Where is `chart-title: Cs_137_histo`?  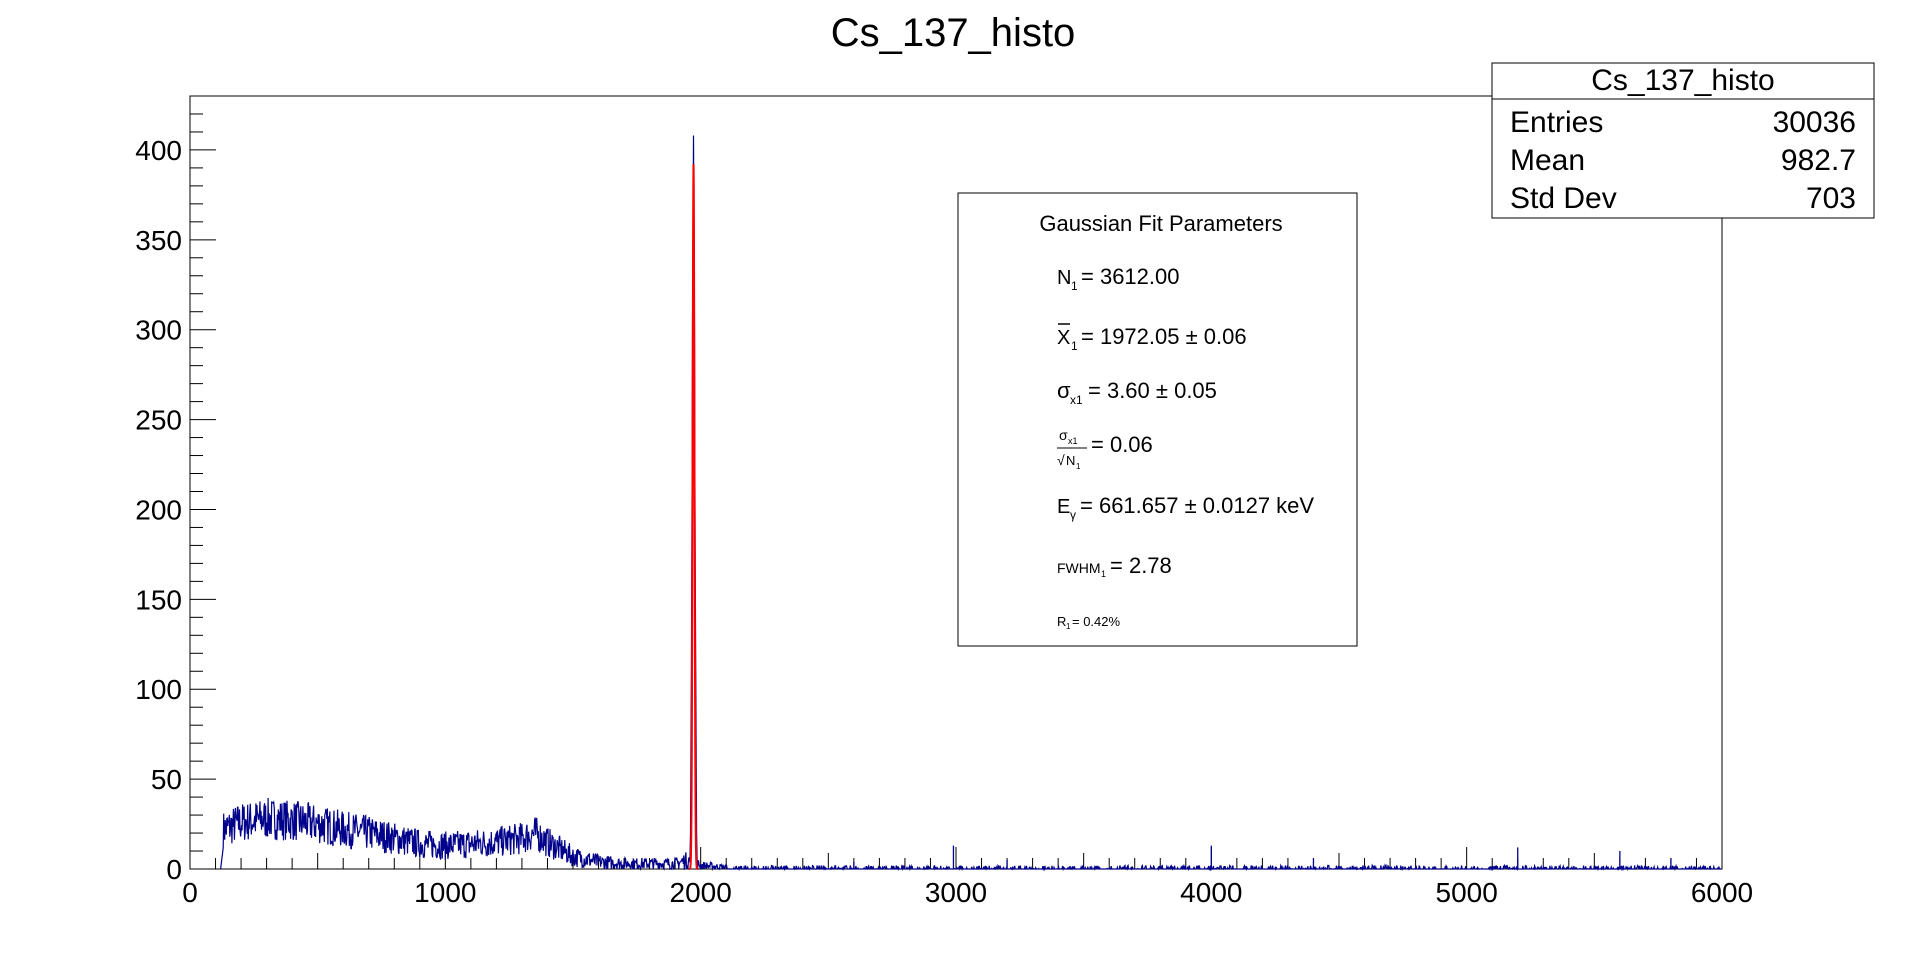
chart-title: Cs_137_histo is located at coordinates (953, 33).